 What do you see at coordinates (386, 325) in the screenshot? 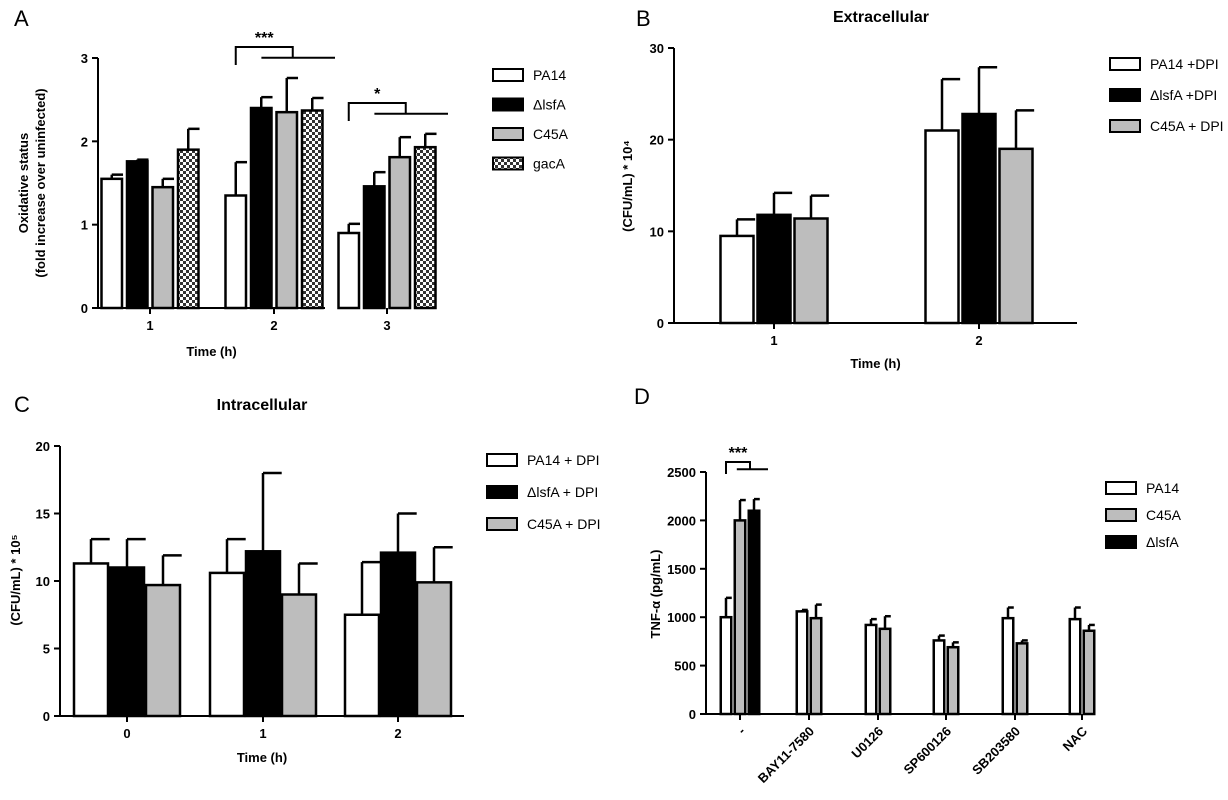
I see `x-tick-label: 3` at bounding box center [386, 325].